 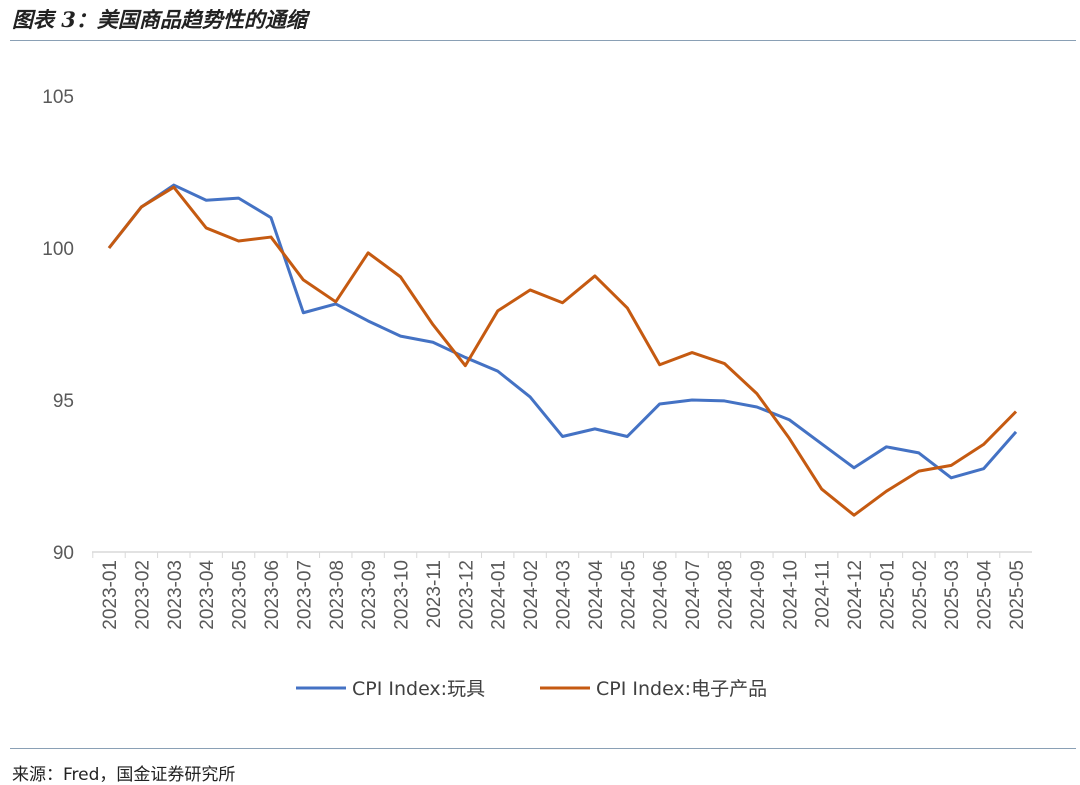 I want to click on x-tick-label: 2025-02, so click(x=920, y=595).